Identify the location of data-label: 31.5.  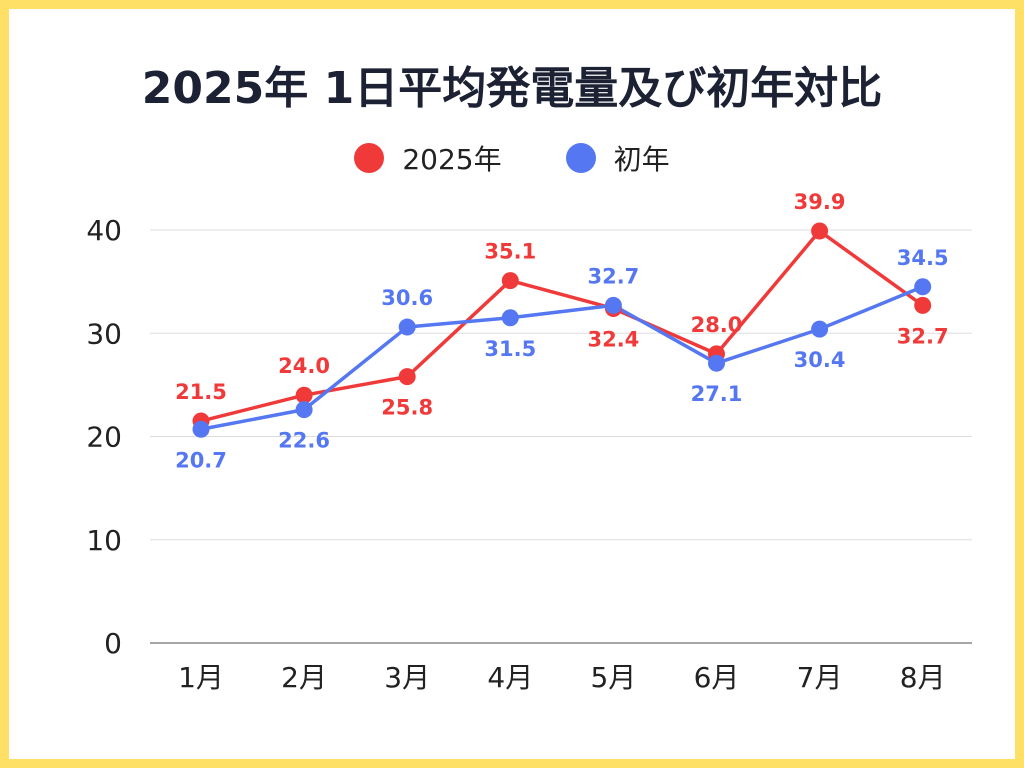
(510, 349).